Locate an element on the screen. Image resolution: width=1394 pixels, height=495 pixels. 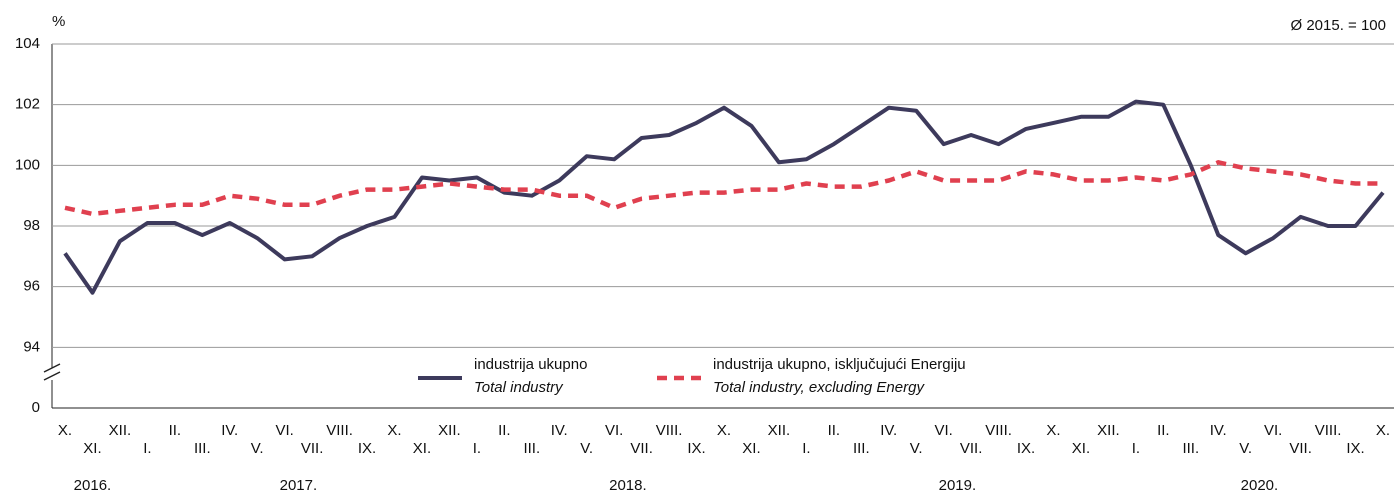
y-tick-label: 104 is located at coordinates (27, 43).